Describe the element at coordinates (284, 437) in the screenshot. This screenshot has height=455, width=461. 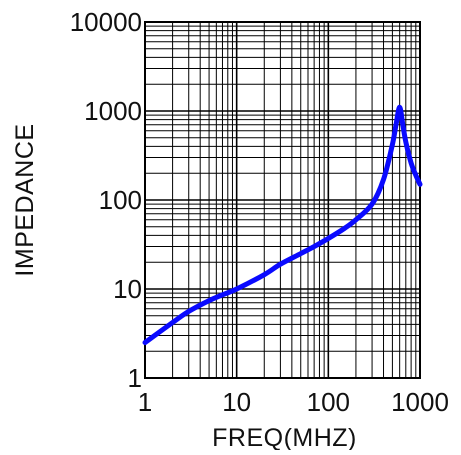
I see `x-axis-title: FREQ(MHZ)` at that location.